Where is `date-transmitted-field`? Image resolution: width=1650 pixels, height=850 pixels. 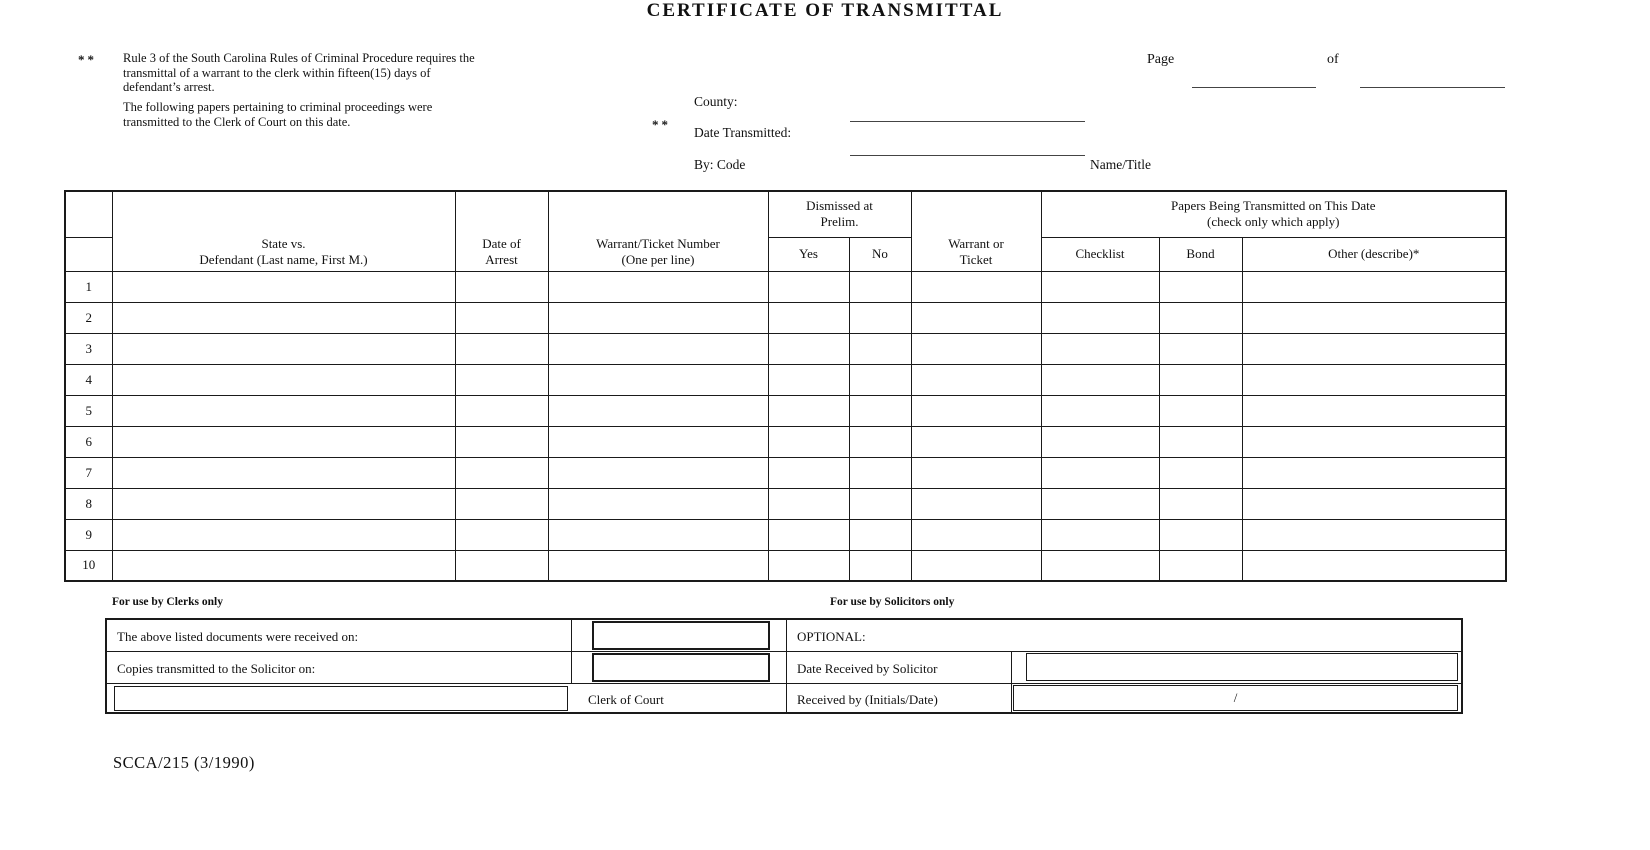 date-transmitted-field is located at coordinates (967, 155).